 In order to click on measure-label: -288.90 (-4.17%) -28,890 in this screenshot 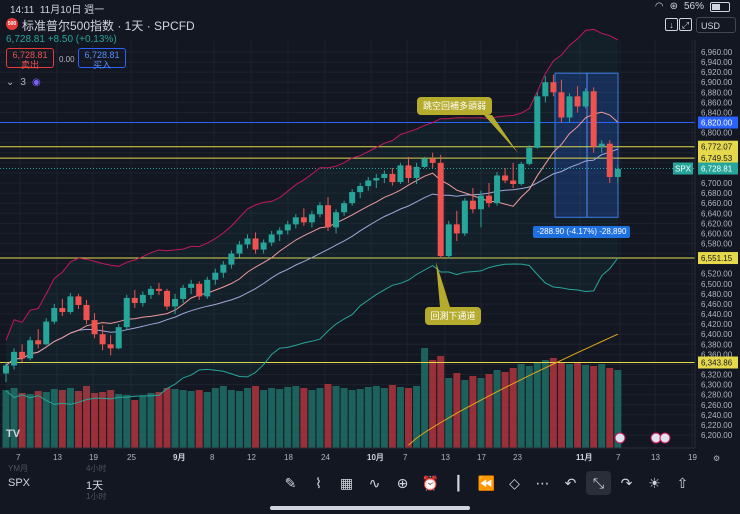, I will do `click(582, 232)`.